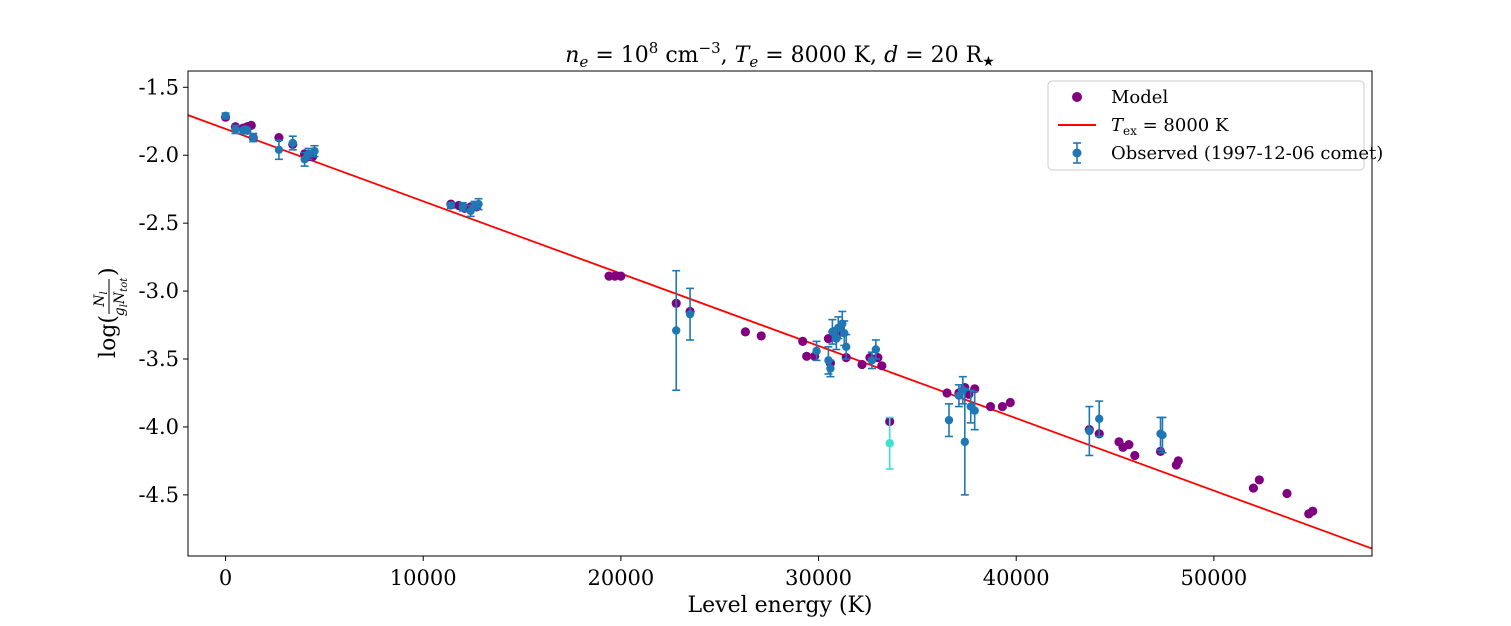  What do you see at coordinates (111, 312) in the screenshot?
I see `y-axis-label: log( Nl glNtot )` at bounding box center [111, 312].